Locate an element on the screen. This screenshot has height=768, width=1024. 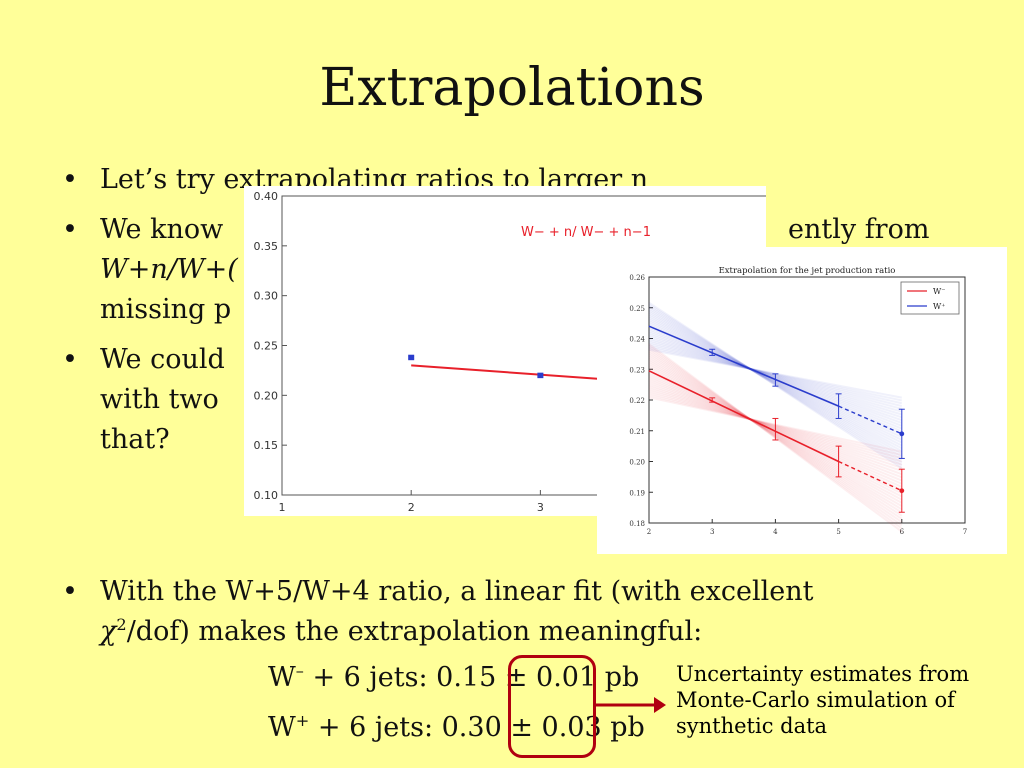
y-tick-label: 0.30 is located at coordinates (266, 296).